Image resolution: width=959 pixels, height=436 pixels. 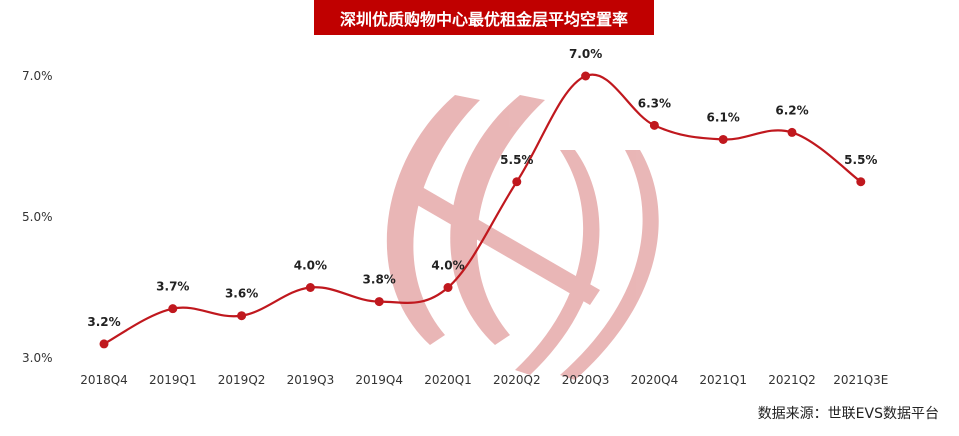 What do you see at coordinates (37, 217) in the screenshot?
I see `y-tick-label: 5.0%` at bounding box center [37, 217].